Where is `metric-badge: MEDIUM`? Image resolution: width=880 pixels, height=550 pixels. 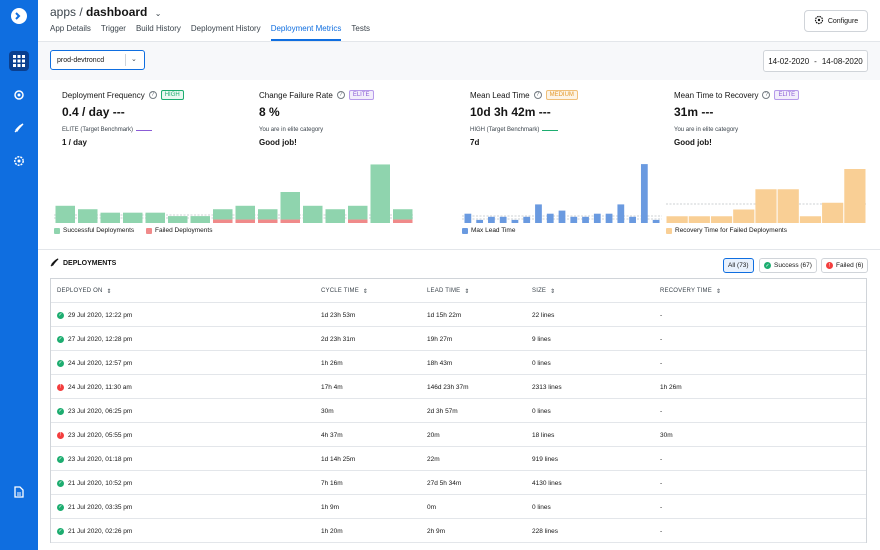 metric-badge: MEDIUM is located at coordinates (561, 95).